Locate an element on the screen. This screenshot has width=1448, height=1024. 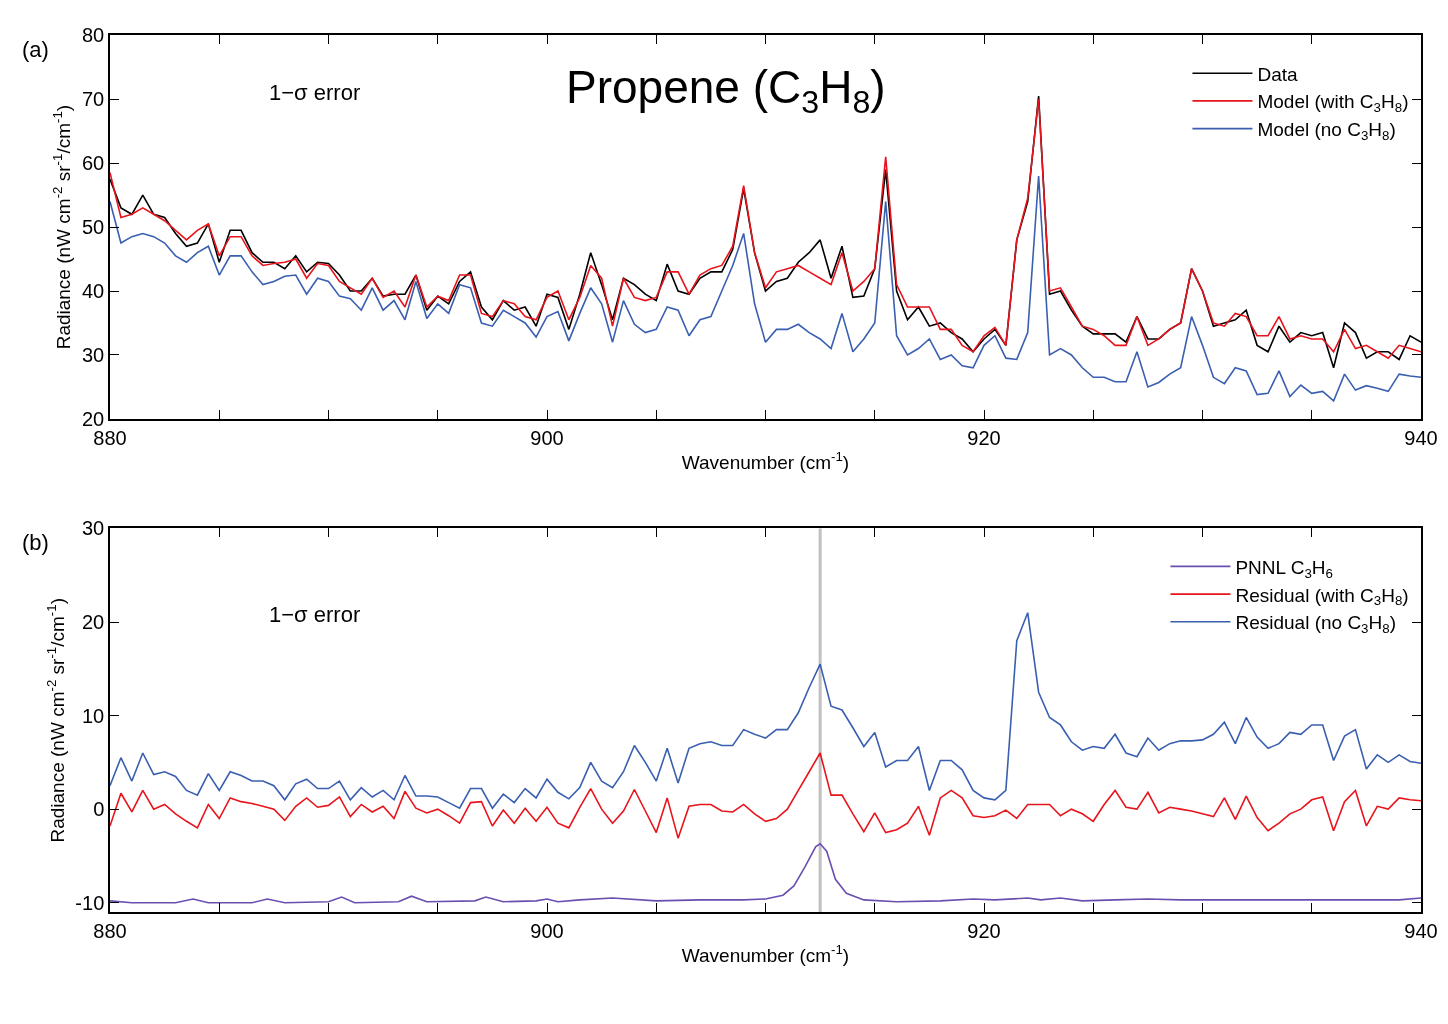
y-tick-label: 80 is located at coordinates (93, 35).